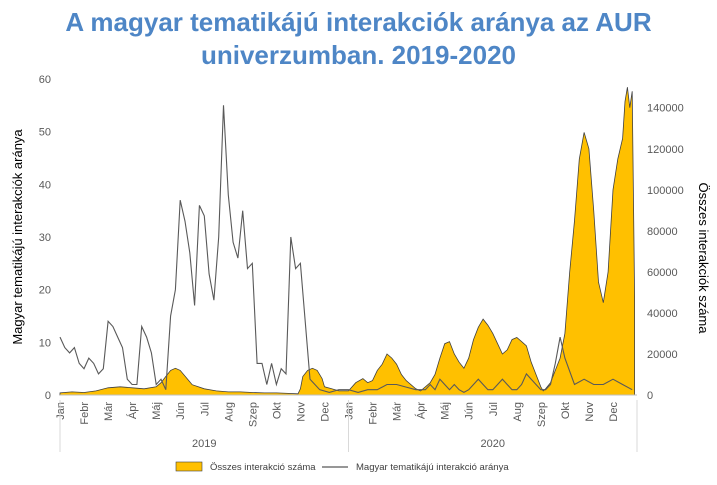 Image resolution: width=717 pixels, height=485 pixels. What do you see at coordinates (45, 343) in the screenshot?
I see `y-left-tick-label: 10` at bounding box center [45, 343].